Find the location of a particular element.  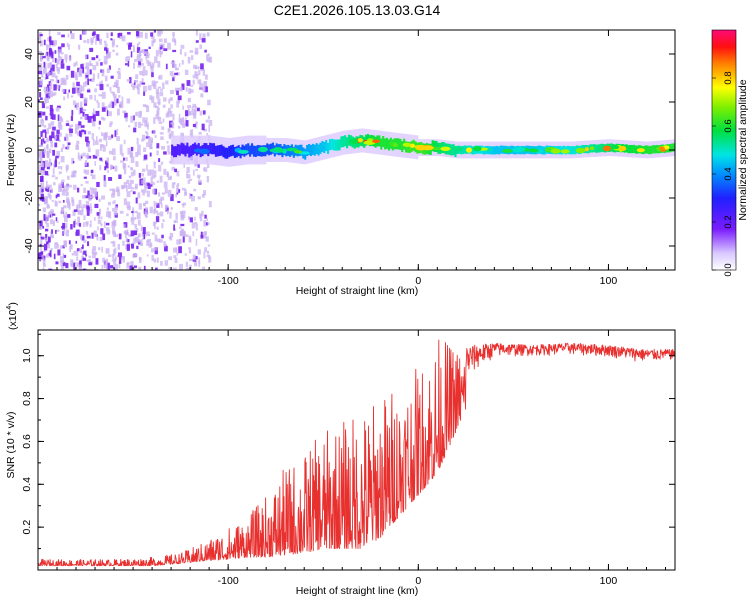

colorbar-tick-label: 0.8 is located at coordinates (728, 77).